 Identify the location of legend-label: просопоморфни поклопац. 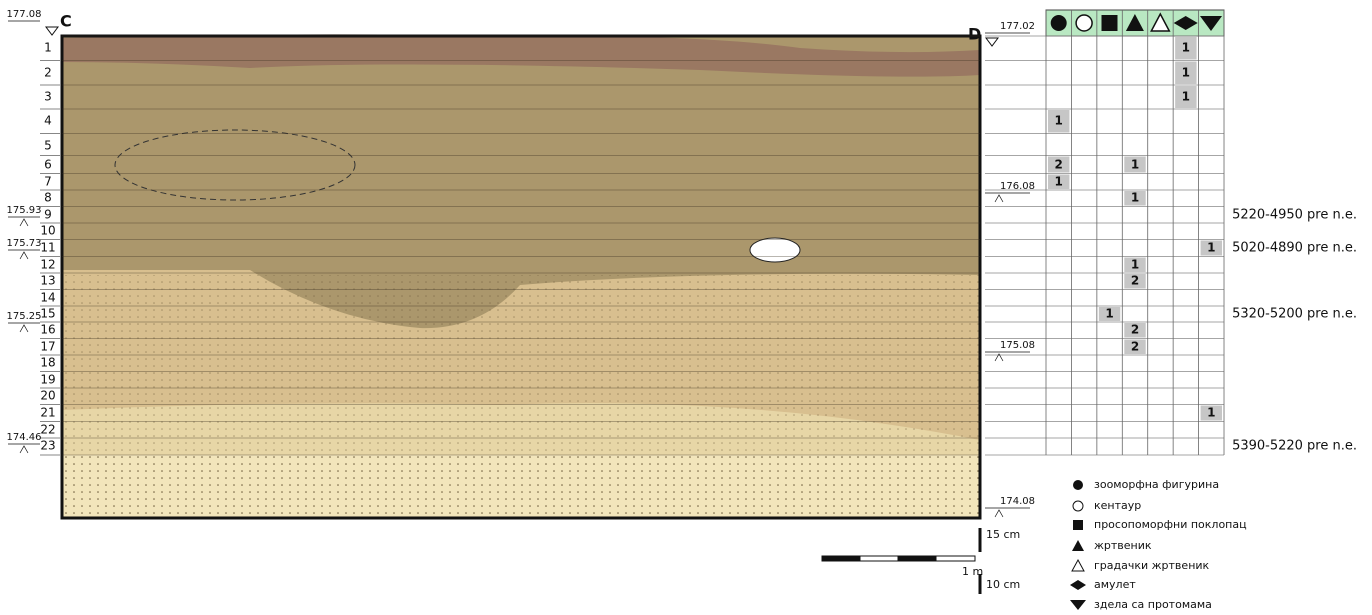
(1170, 524).